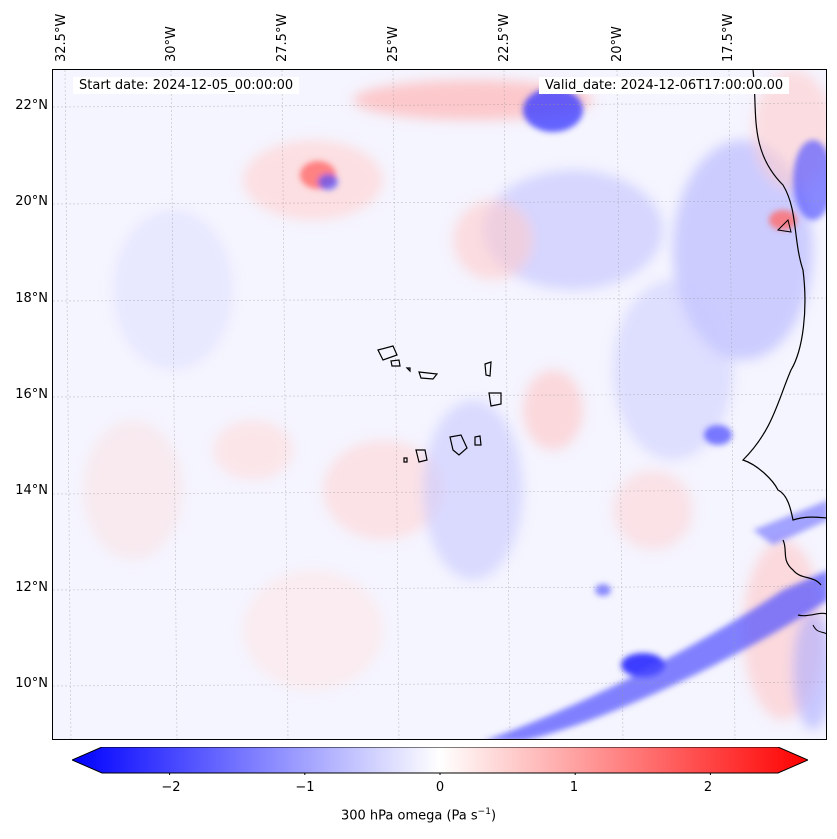 The height and width of the screenshot is (839, 837). I want to click on lon-label: 17.5°W, so click(728, 37).